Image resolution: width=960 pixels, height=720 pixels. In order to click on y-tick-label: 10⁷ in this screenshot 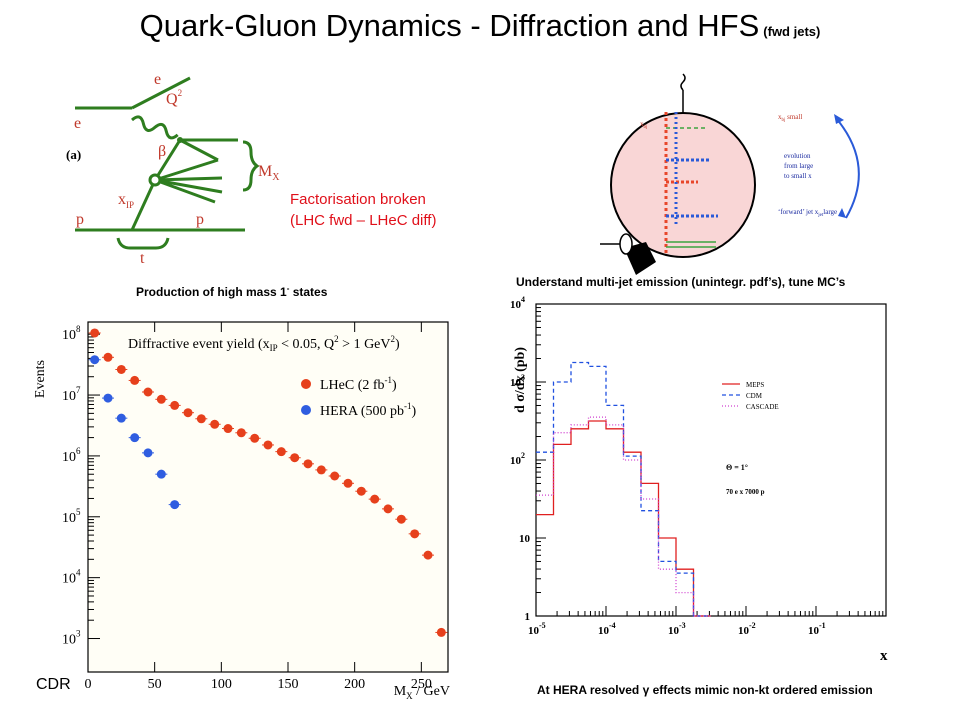, I will do `click(71, 394)`.